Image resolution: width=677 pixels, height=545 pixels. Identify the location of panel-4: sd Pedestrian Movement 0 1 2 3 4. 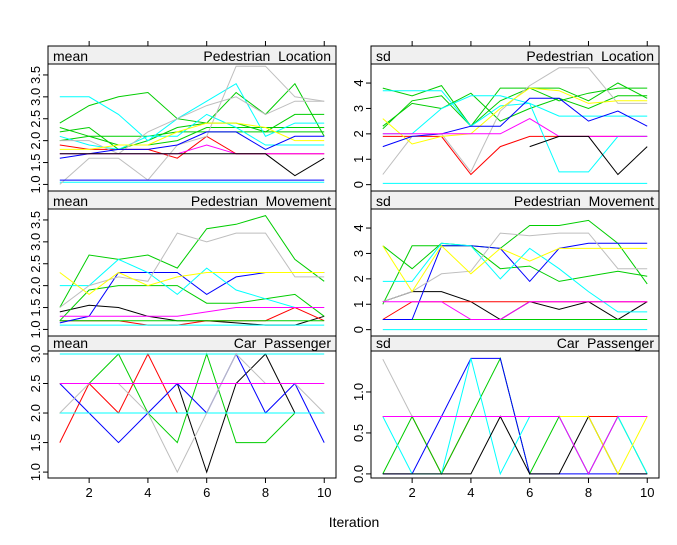
(505, 263).